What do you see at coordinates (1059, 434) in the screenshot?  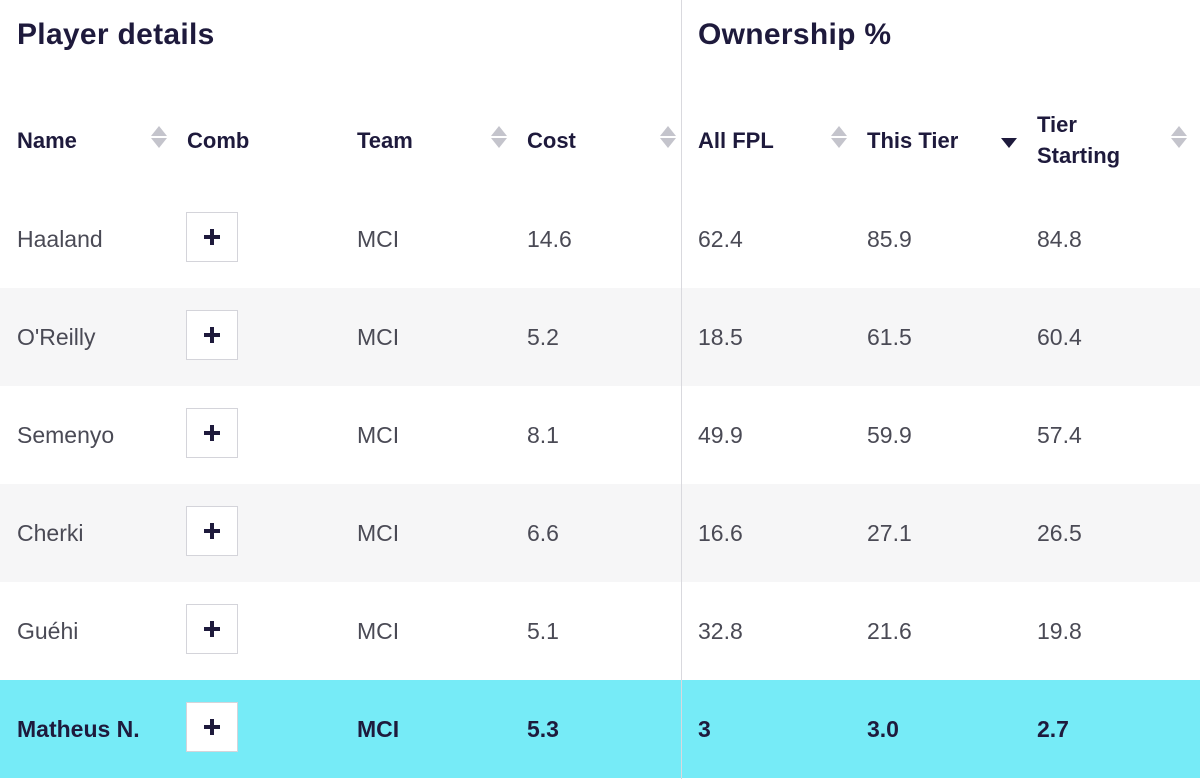 I see `tier-starting-cell: 57.4` at bounding box center [1059, 434].